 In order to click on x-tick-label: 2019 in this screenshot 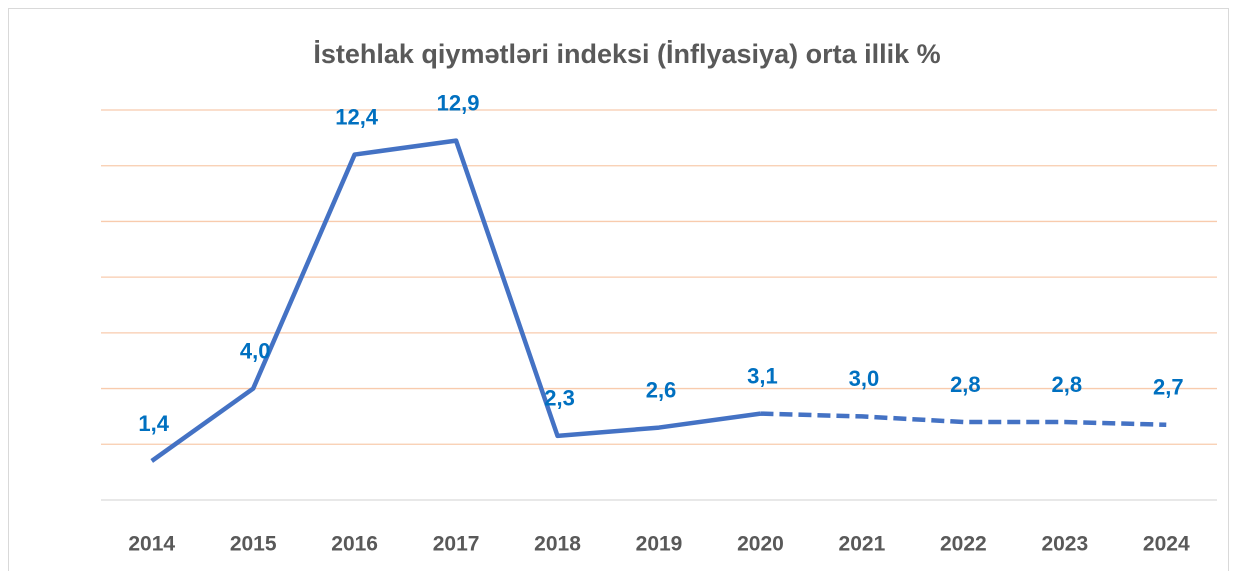, I will do `click(659, 544)`.